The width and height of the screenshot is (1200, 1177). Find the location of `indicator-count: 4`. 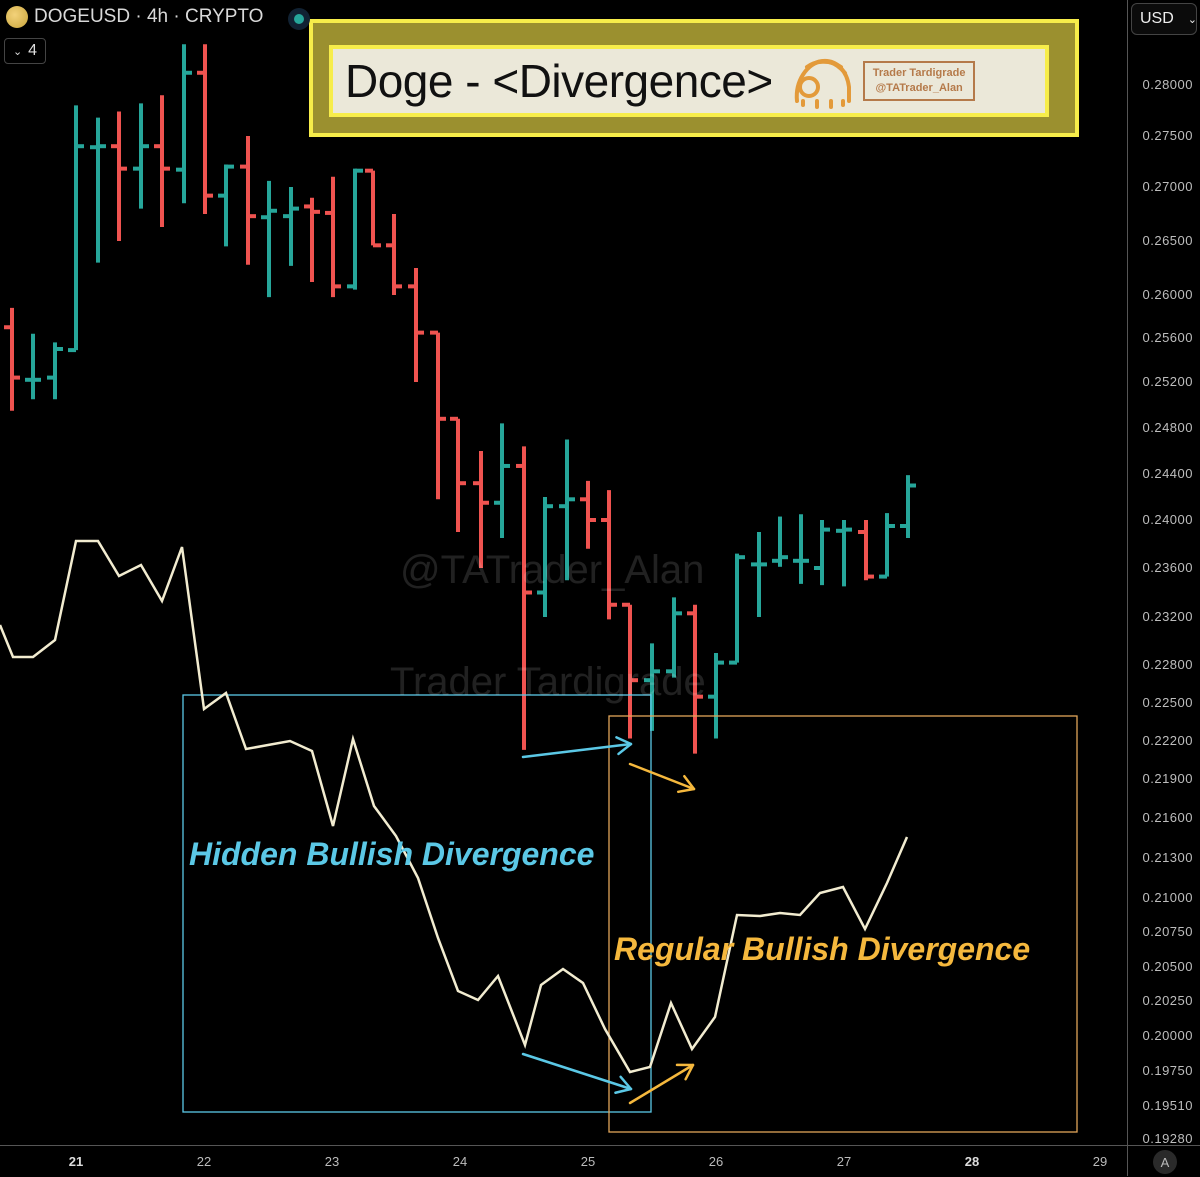

indicator-count: 4 is located at coordinates (33, 50).